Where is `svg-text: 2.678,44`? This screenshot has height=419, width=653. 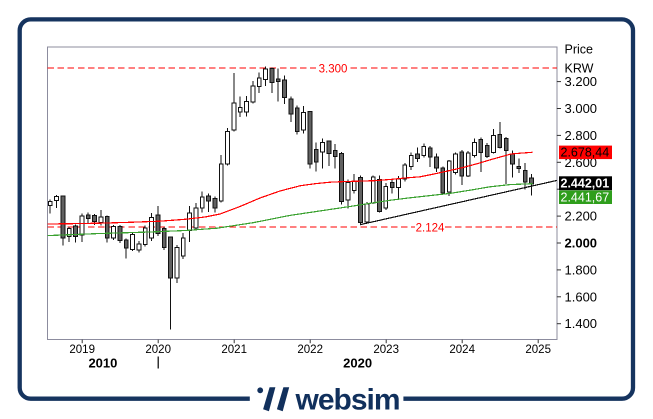 svg-text: 2.678,44 is located at coordinates (585, 153).